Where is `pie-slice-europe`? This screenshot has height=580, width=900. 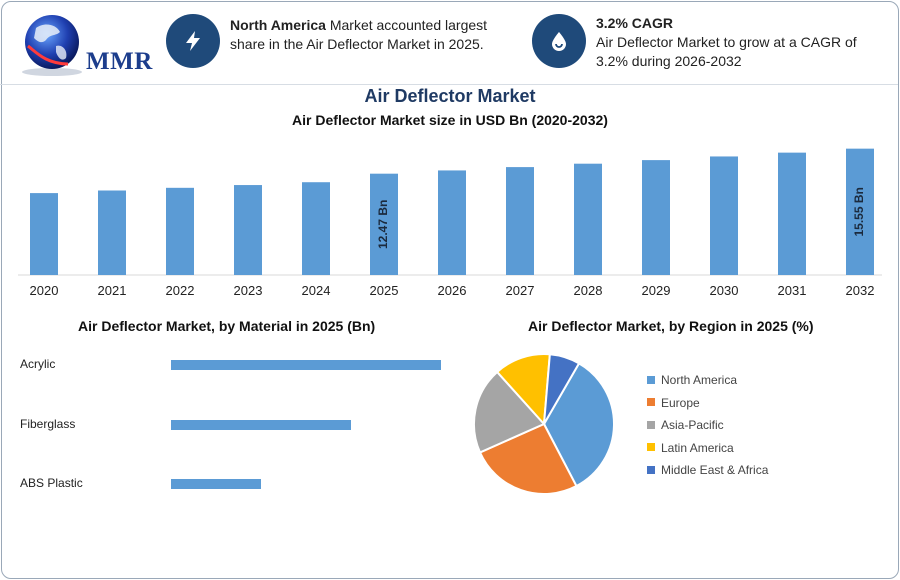
pie-slice-europe is located at coordinates (528, 458).